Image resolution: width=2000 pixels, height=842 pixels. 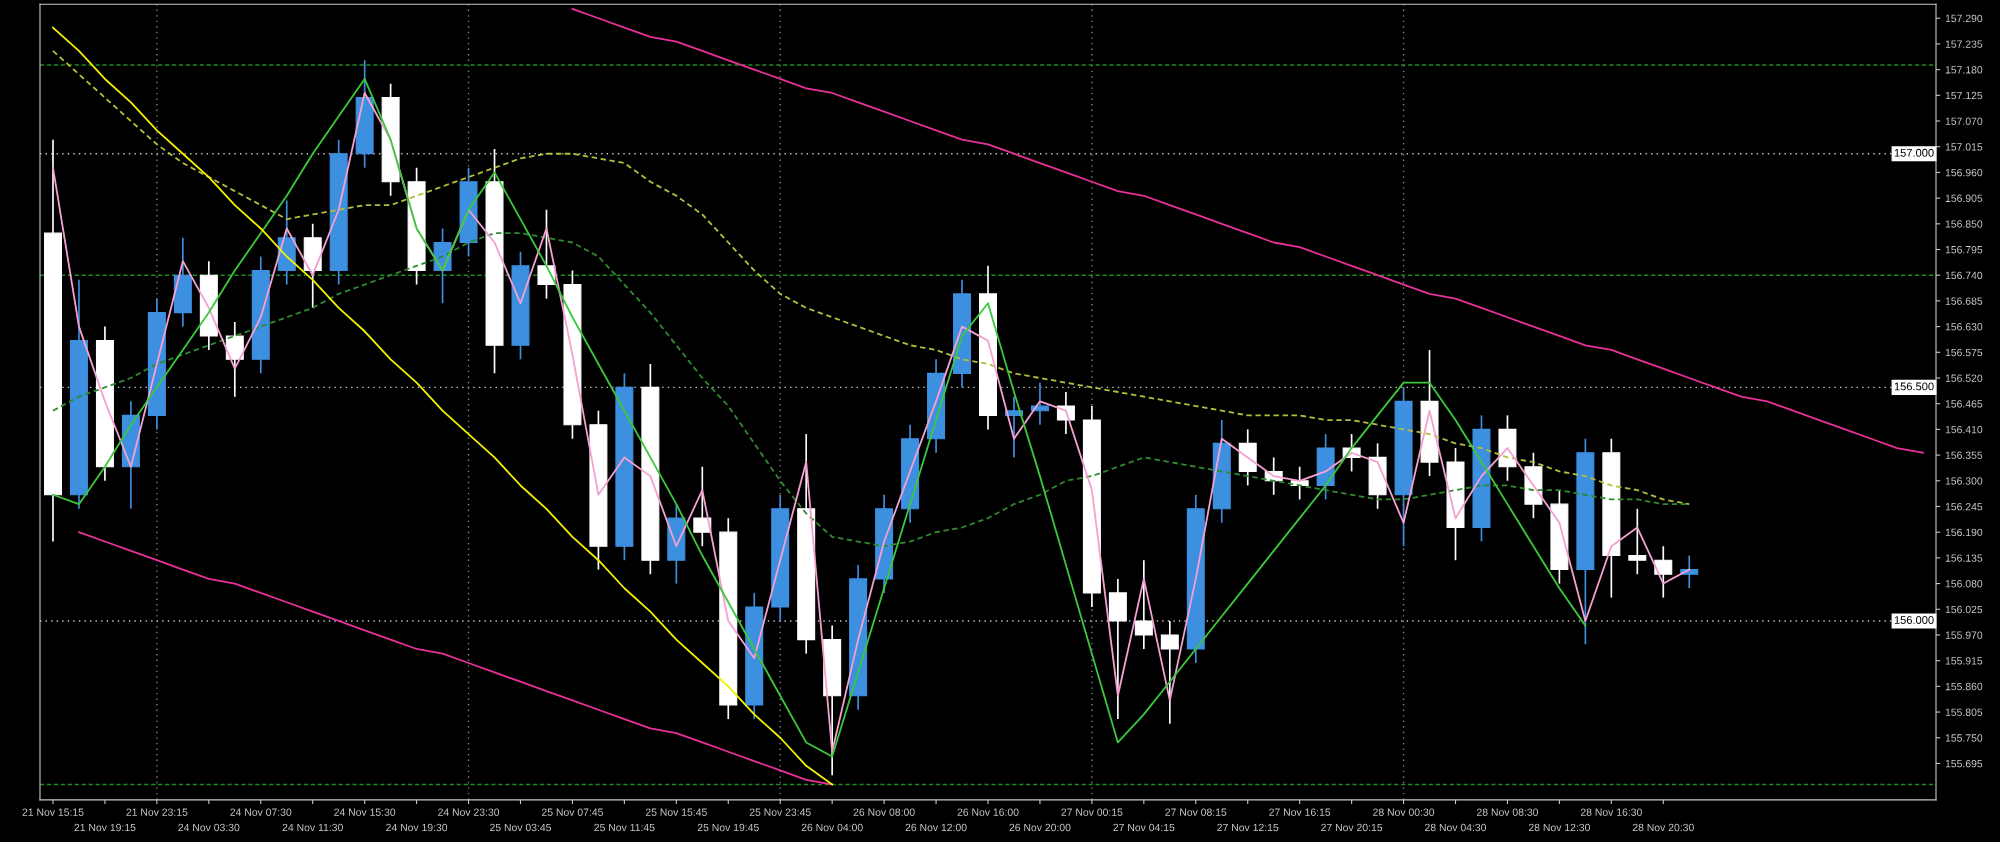 What do you see at coordinates (1964, 635) in the screenshot?
I see `y-tick-label: 155.970` at bounding box center [1964, 635].